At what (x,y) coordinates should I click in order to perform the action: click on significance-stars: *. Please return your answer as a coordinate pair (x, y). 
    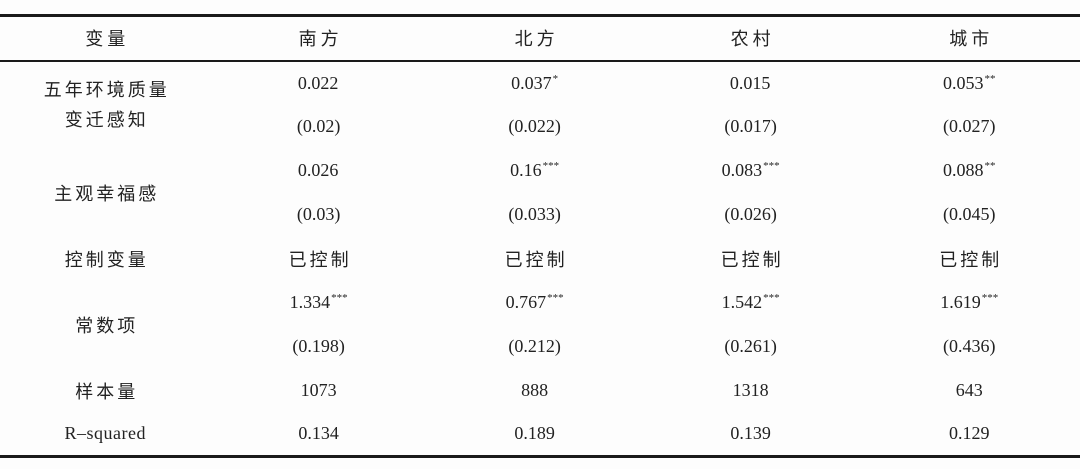
    Looking at the image, I should click on (555, 78).